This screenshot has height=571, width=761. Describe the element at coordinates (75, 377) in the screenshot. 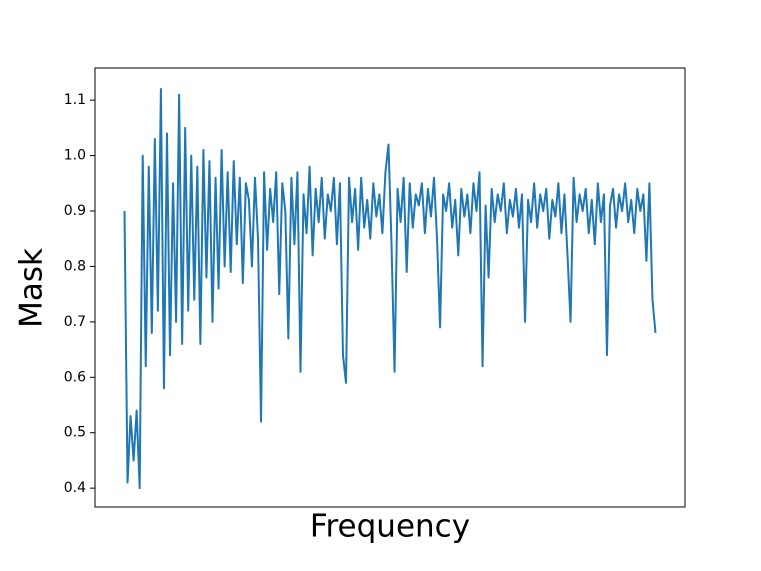

I see `y-tick-label: 0.6` at that location.